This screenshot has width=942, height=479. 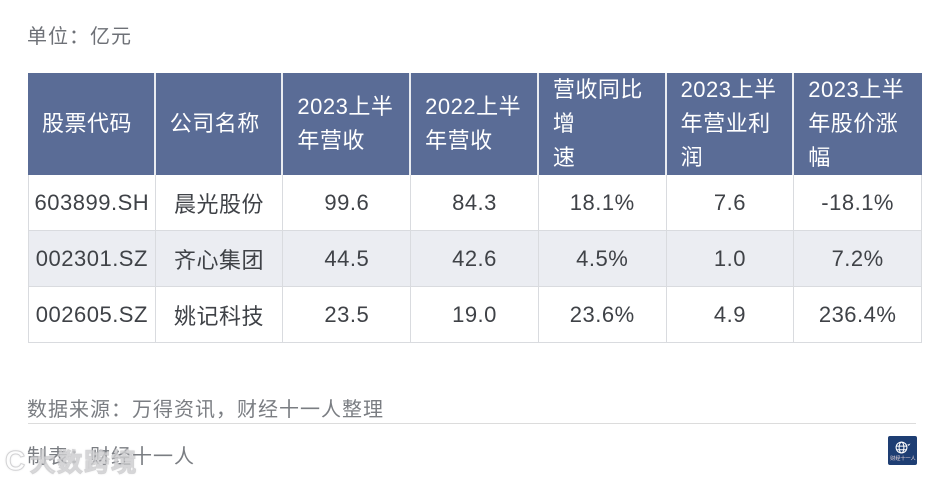 What do you see at coordinates (730, 203) in the screenshot?
I see `cell-operating-profit: 7.6` at bounding box center [730, 203].